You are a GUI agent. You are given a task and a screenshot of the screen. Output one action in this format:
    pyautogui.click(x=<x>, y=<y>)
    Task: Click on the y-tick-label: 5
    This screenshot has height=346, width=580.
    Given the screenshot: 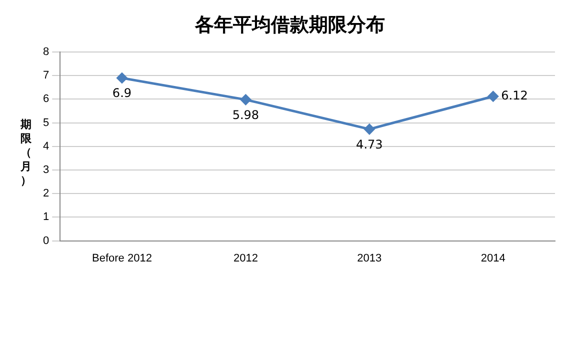 What is the action you would take?
    pyautogui.click(x=46, y=122)
    